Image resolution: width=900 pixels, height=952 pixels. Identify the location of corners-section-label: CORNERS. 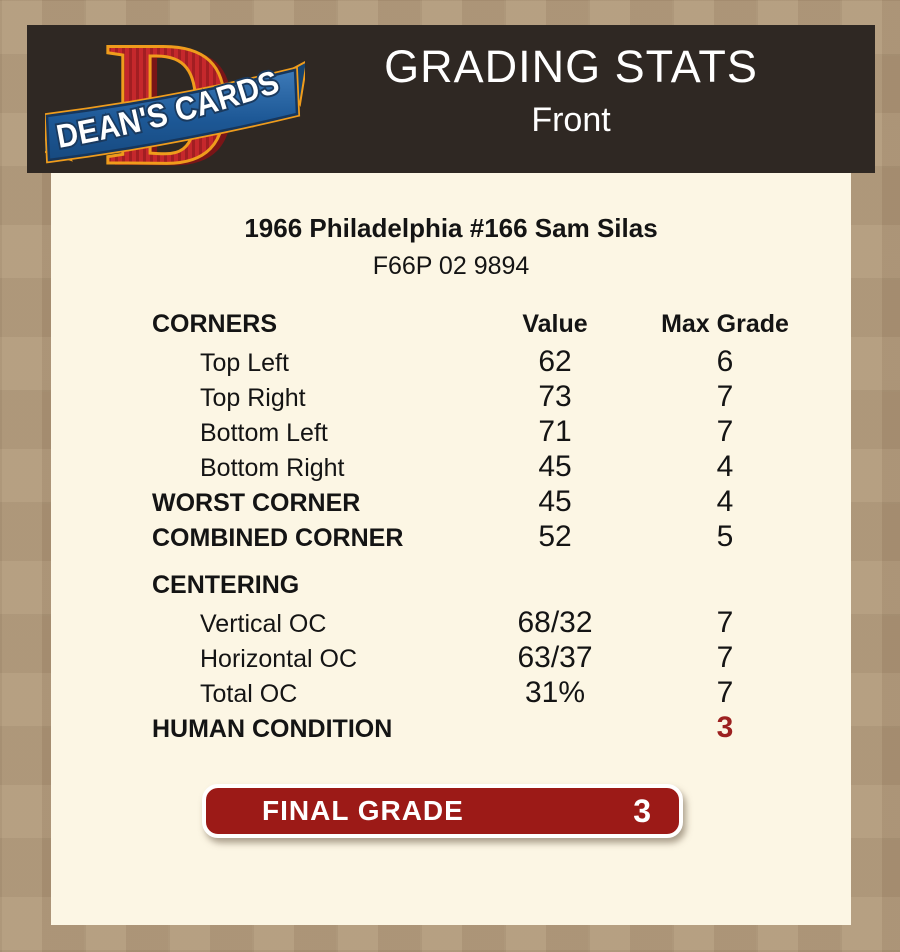
(215, 324).